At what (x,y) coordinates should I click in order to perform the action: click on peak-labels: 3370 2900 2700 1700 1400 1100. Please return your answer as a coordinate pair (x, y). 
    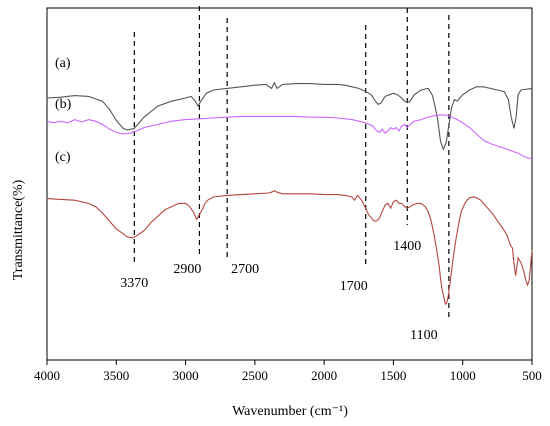
    Looking at the image, I should click on (278, 291).